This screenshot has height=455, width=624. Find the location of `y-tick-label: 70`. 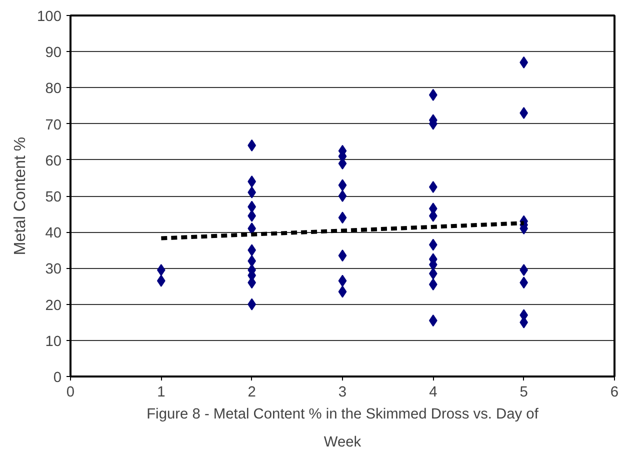

y-tick-label: 70 is located at coordinates (53, 125).